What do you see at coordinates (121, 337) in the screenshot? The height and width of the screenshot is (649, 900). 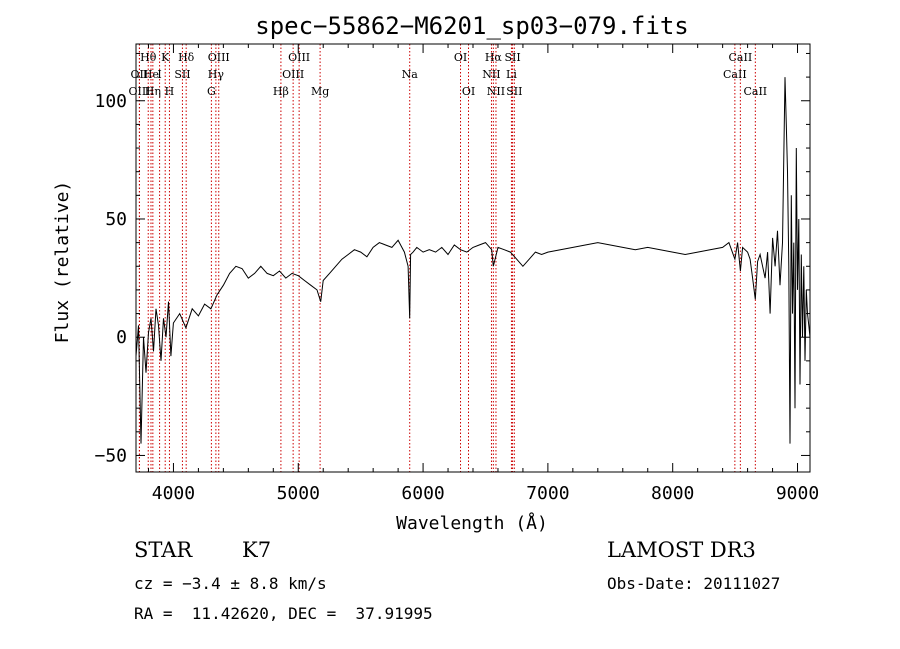 I see `y-tick-label-0: 0` at bounding box center [121, 337].